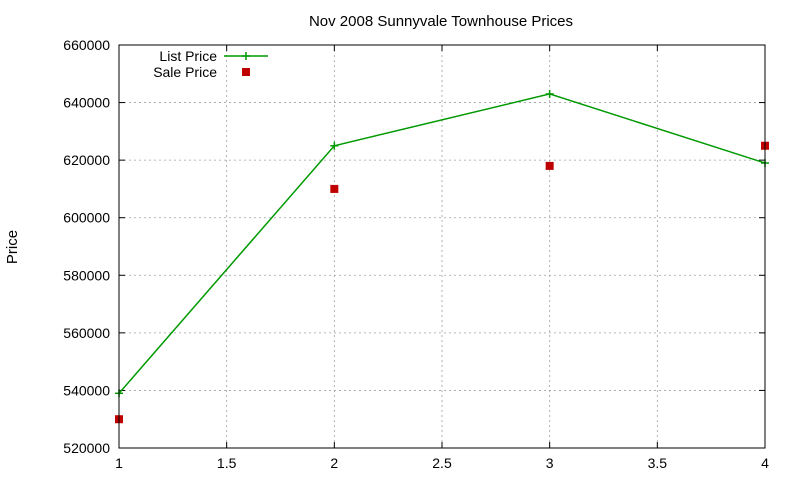 Image resolution: width=800 pixels, height=480 pixels. Describe the element at coordinates (334, 463) in the screenshot. I see `x-tick-label: 2` at that location.